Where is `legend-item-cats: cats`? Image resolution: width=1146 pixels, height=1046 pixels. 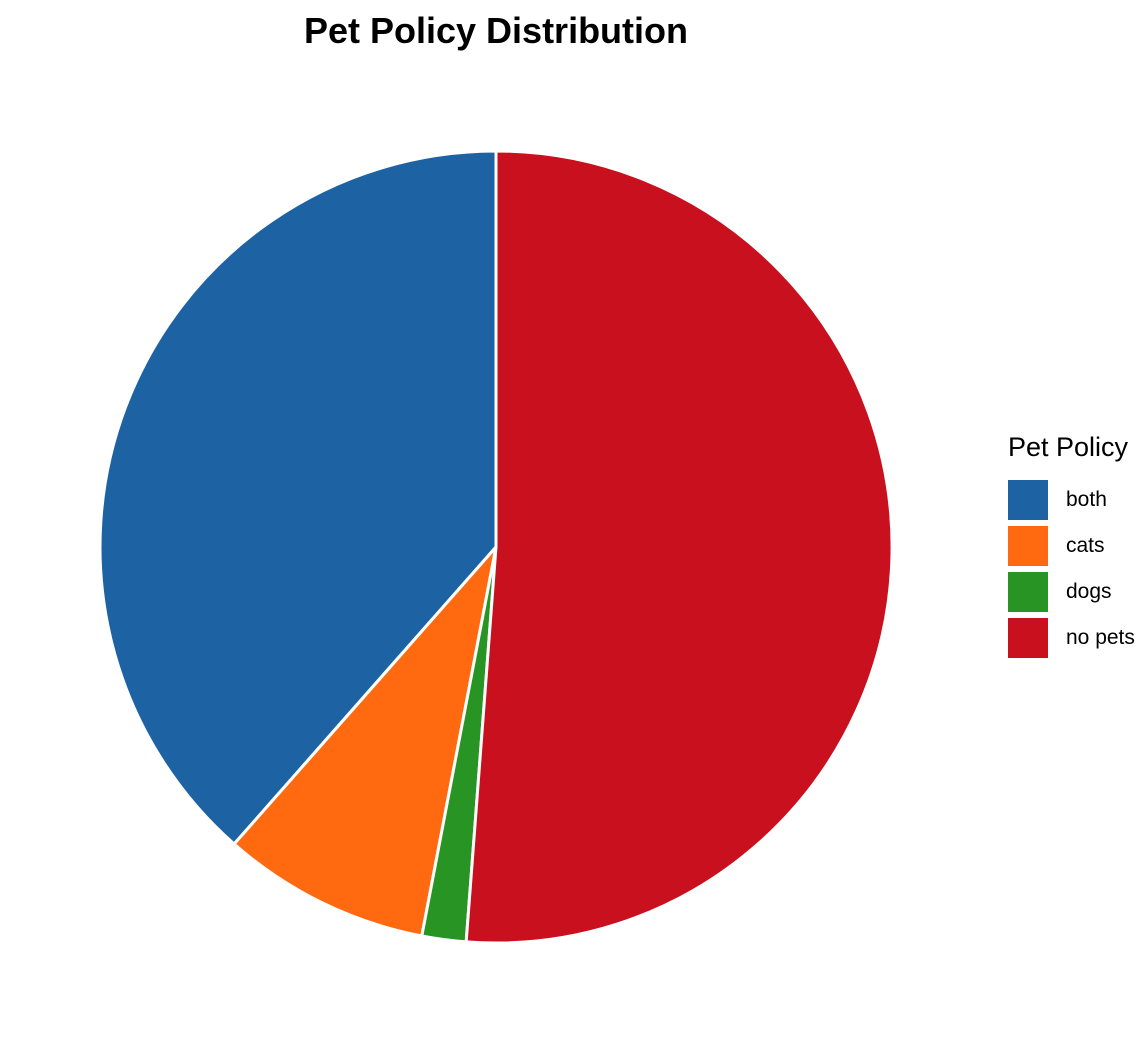
legend-item-cats: cats is located at coordinates (1071, 546).